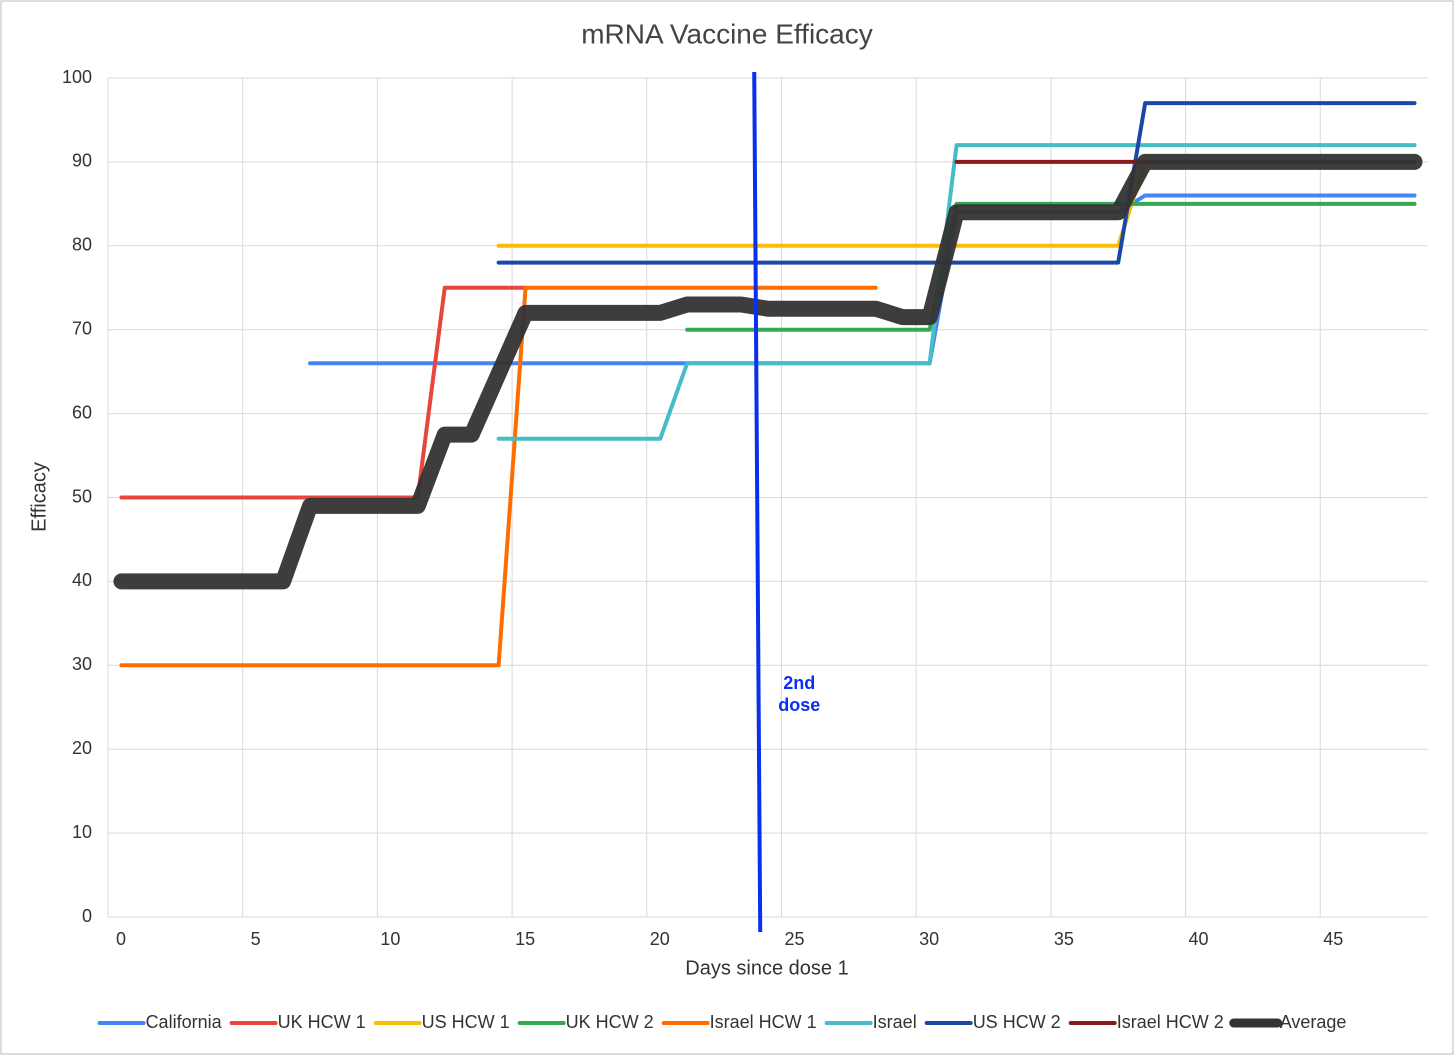 The width and height of the screenshot is (1456, 1057). Describe the element at coordinates (525, 939) in the screenshot. I see `x-tick-label: 15` at that location.